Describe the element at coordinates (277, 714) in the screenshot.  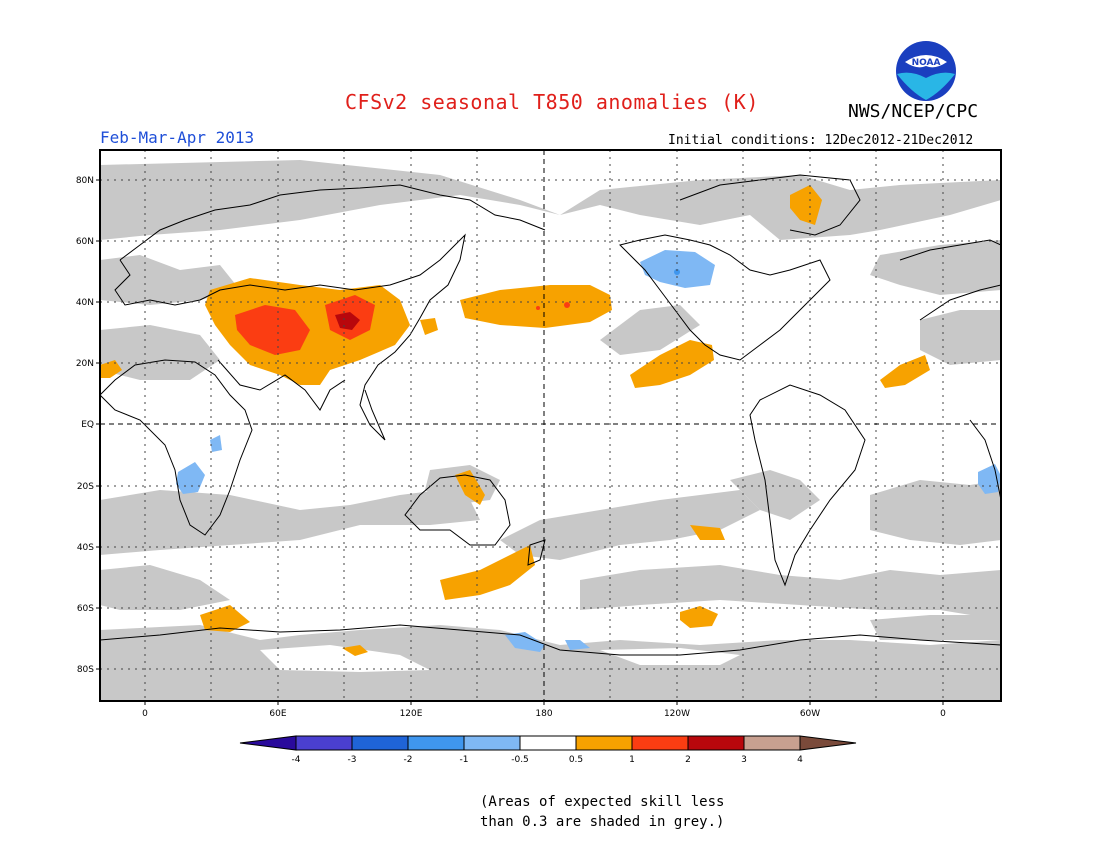
I see `lon-label: 60E` at that location.